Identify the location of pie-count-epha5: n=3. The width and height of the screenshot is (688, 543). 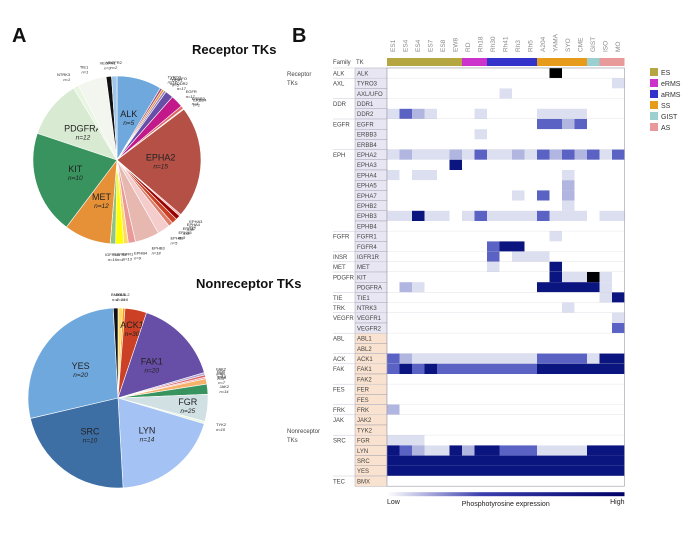
(182, 237).